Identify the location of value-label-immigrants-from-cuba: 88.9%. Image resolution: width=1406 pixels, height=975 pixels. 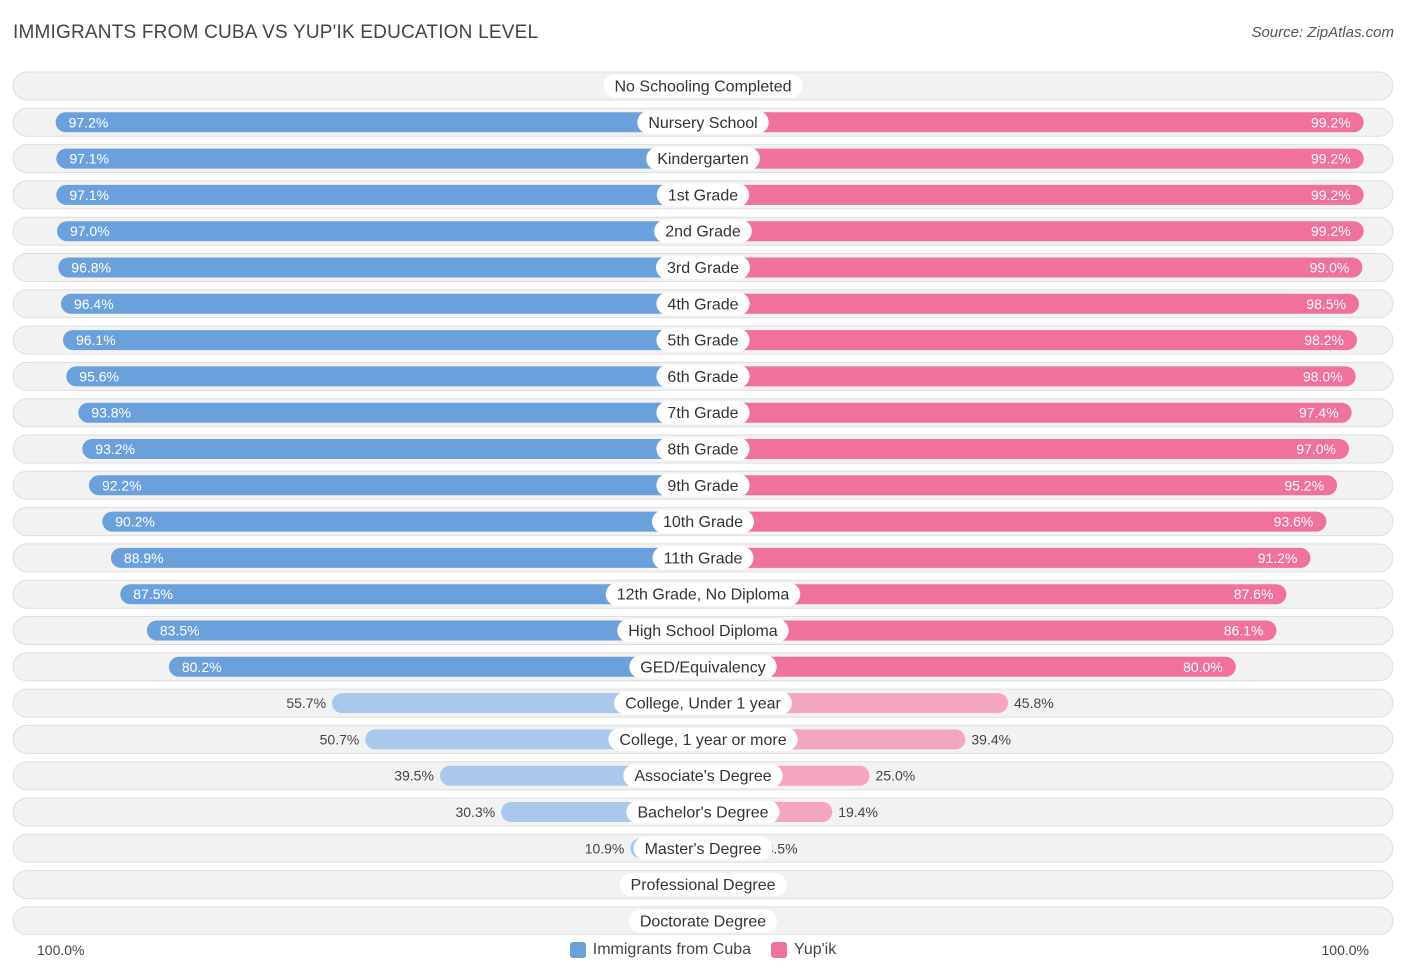
(144, 558).